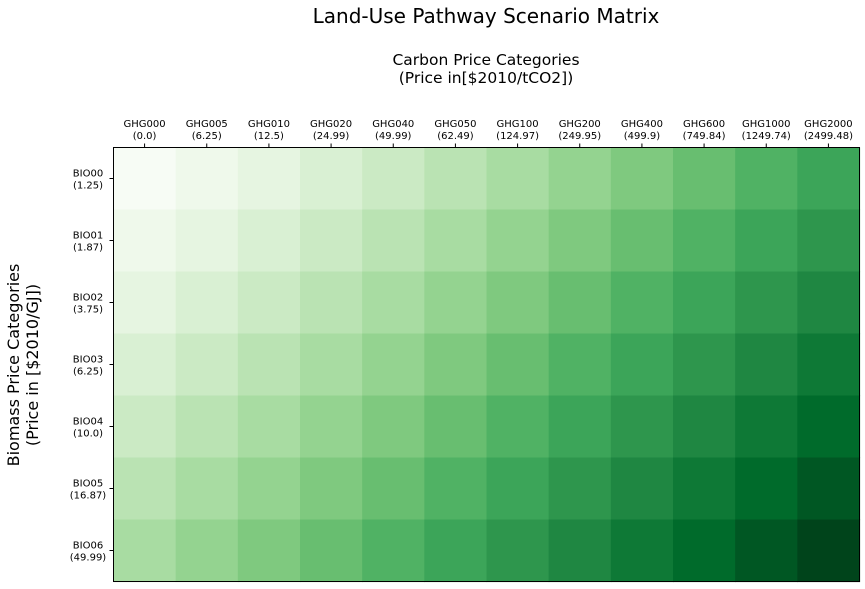 The image size is (865, 589). Describe the element at coordinates (145, 241) in the screenshot. I see `heatmap-cell-BIO01-GHG000` at that location.